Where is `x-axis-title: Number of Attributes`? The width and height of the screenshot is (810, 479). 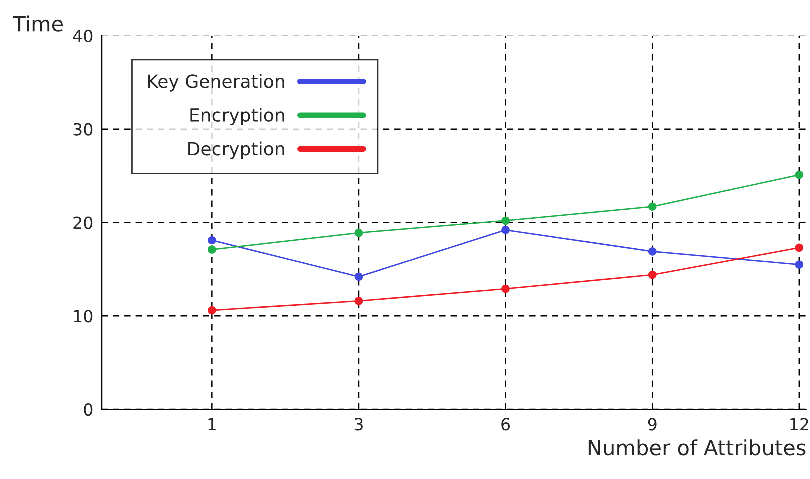
x-axis-title: Number of Attributes is located at coordinates (697, 448).